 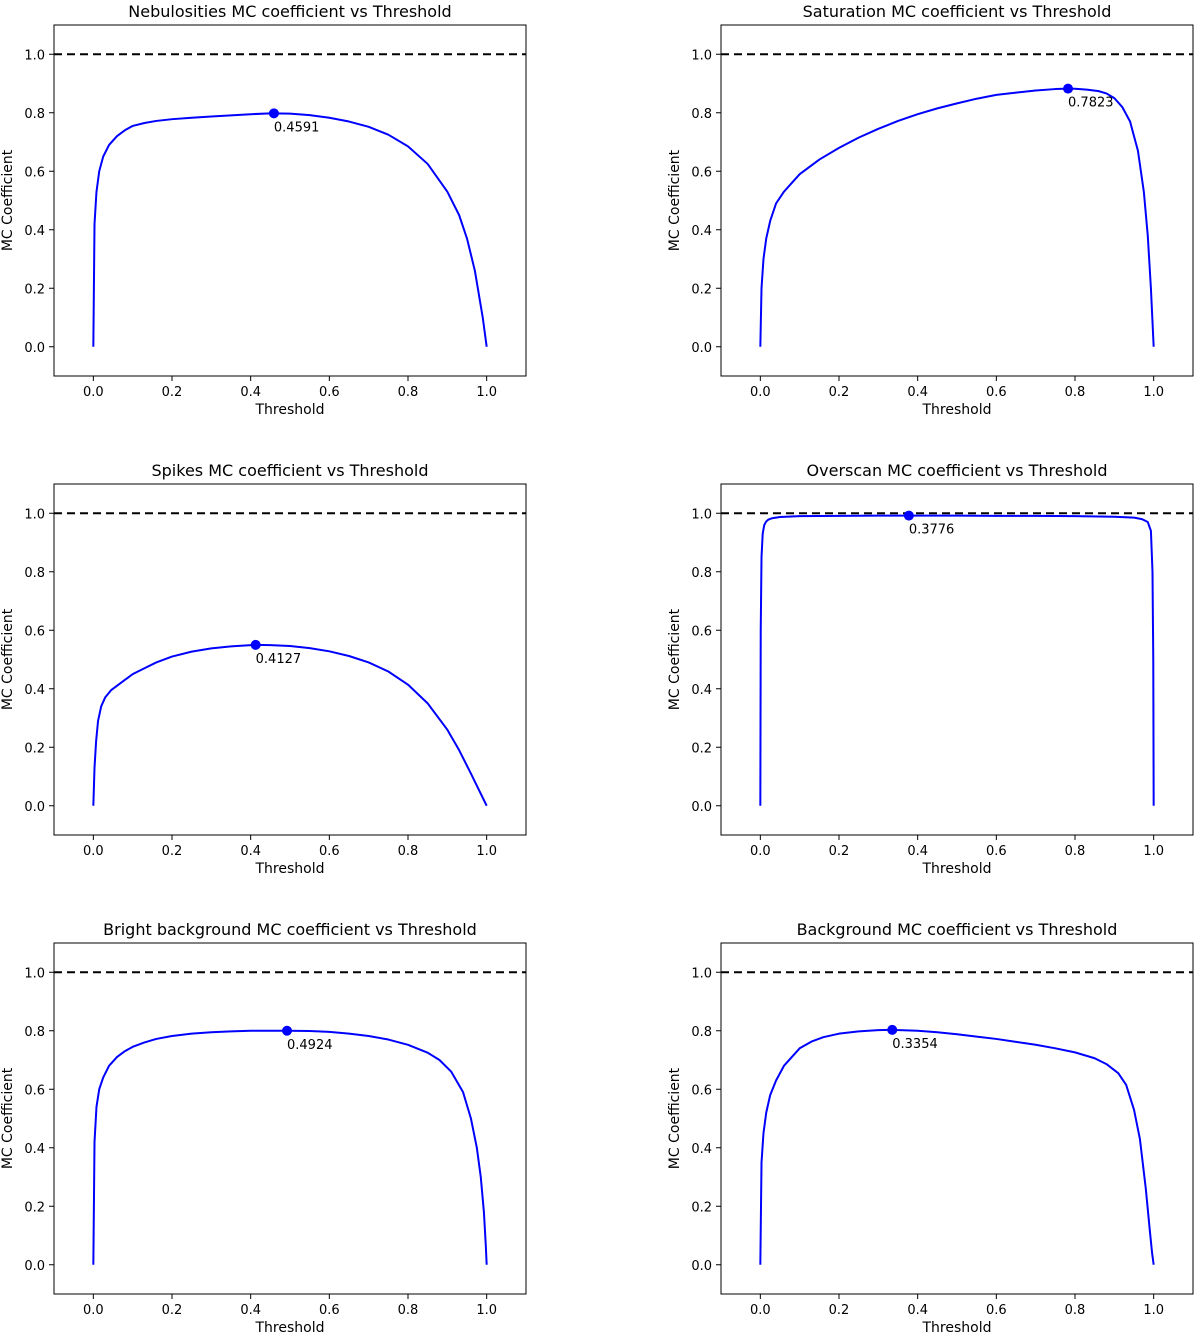 I want to click on chart-title: Nebulosities MC coefficient vs Threshold, so click(x=289, y=11).